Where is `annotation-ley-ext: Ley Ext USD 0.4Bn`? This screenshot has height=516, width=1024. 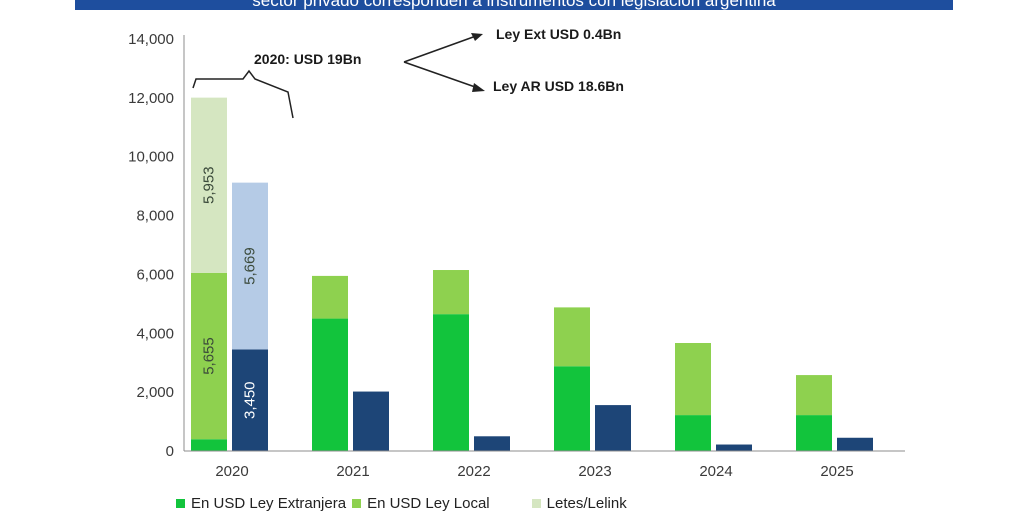 annotation-ley-ext: Ley Ext USD 0.4Bn is located at coordinates (558, 34).